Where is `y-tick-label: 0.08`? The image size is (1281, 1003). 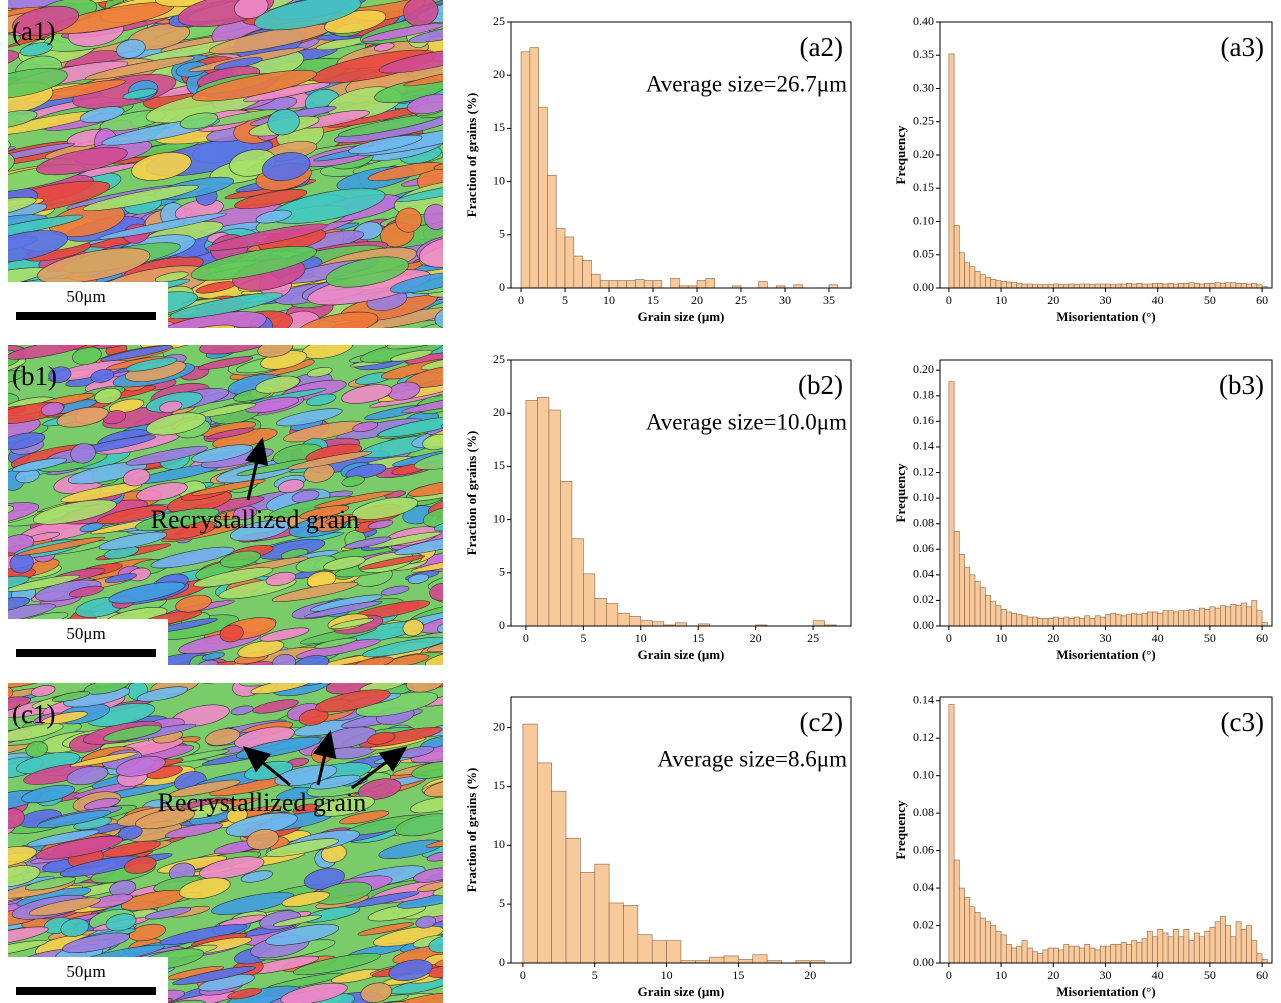
y-tick-label: 0.08 is located at coordinates (923, 522).